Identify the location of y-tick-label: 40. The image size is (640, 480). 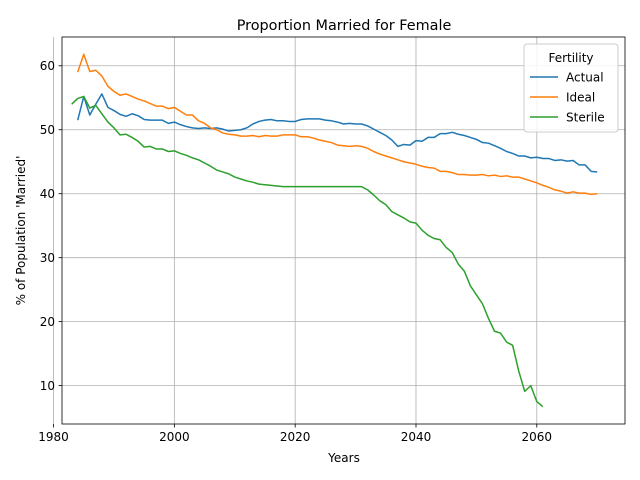
(47, 194).